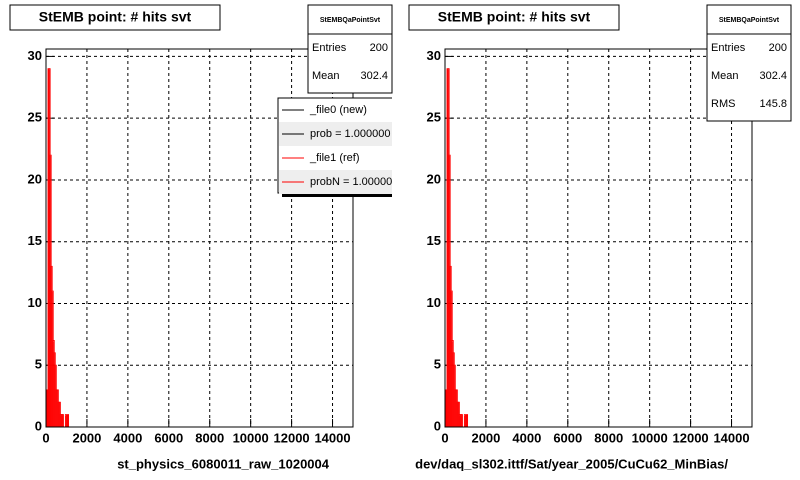 The width and height of the screenshot is (800, 480). What do you see at coordinates (338, 110) in the screenshot?
I see `legend-label: _file0 (new)` at bounding box center [338, 110].